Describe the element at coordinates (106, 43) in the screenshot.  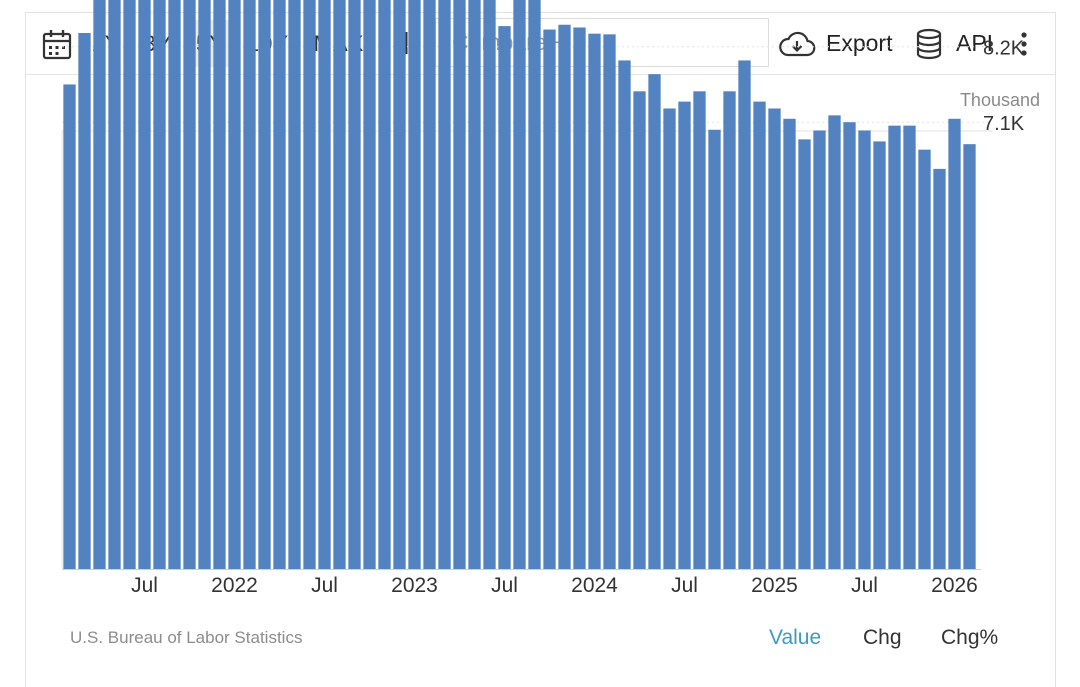
I see `range-1y: 1Y` at that location.